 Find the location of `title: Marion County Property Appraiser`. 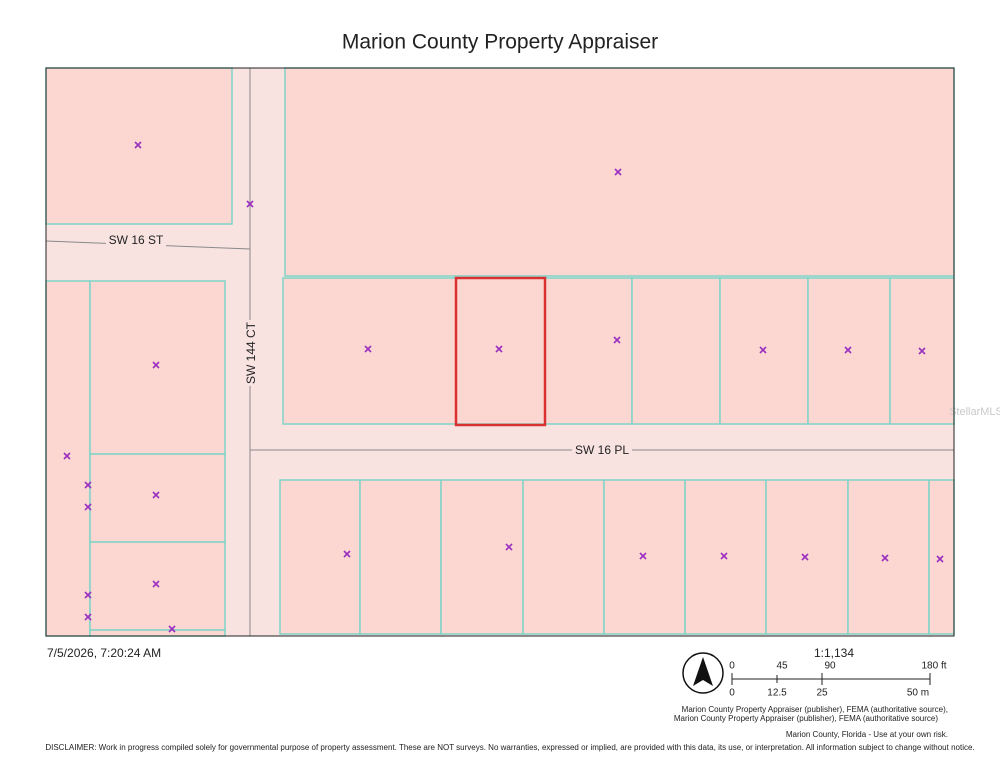

title: Marion County Property Appraiser is located at coordinates (500, 42).